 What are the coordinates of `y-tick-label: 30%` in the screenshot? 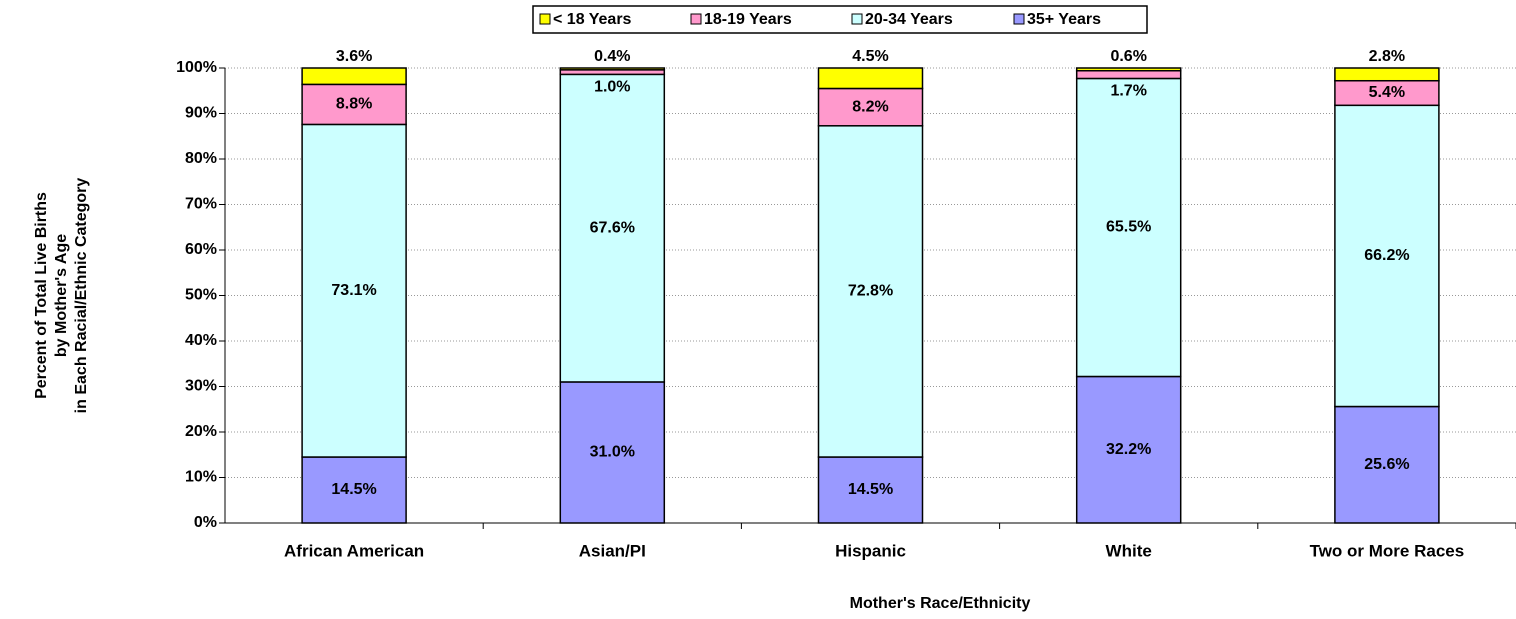 It's located at (201, 386).